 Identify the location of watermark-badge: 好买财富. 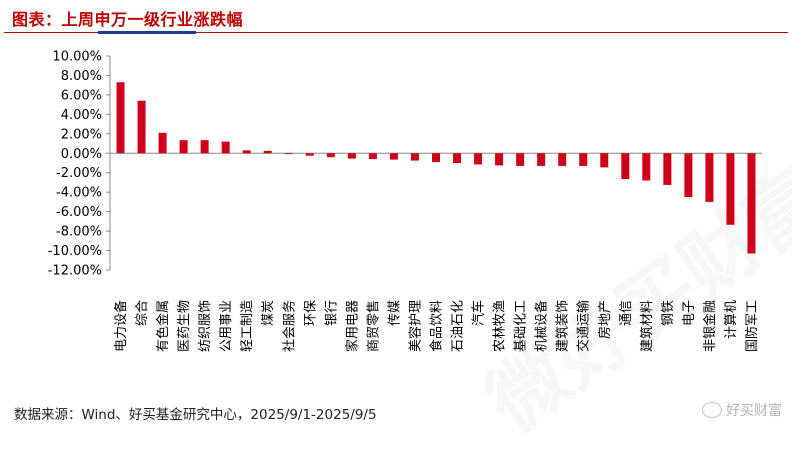
(742, 410).